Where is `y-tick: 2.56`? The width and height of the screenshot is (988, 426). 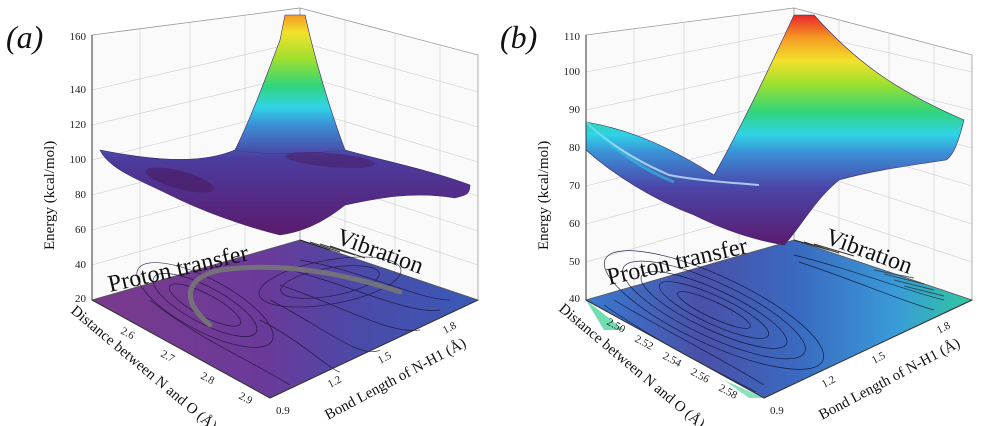
y-tick: 2.56 is located at coordinates (700, 376).